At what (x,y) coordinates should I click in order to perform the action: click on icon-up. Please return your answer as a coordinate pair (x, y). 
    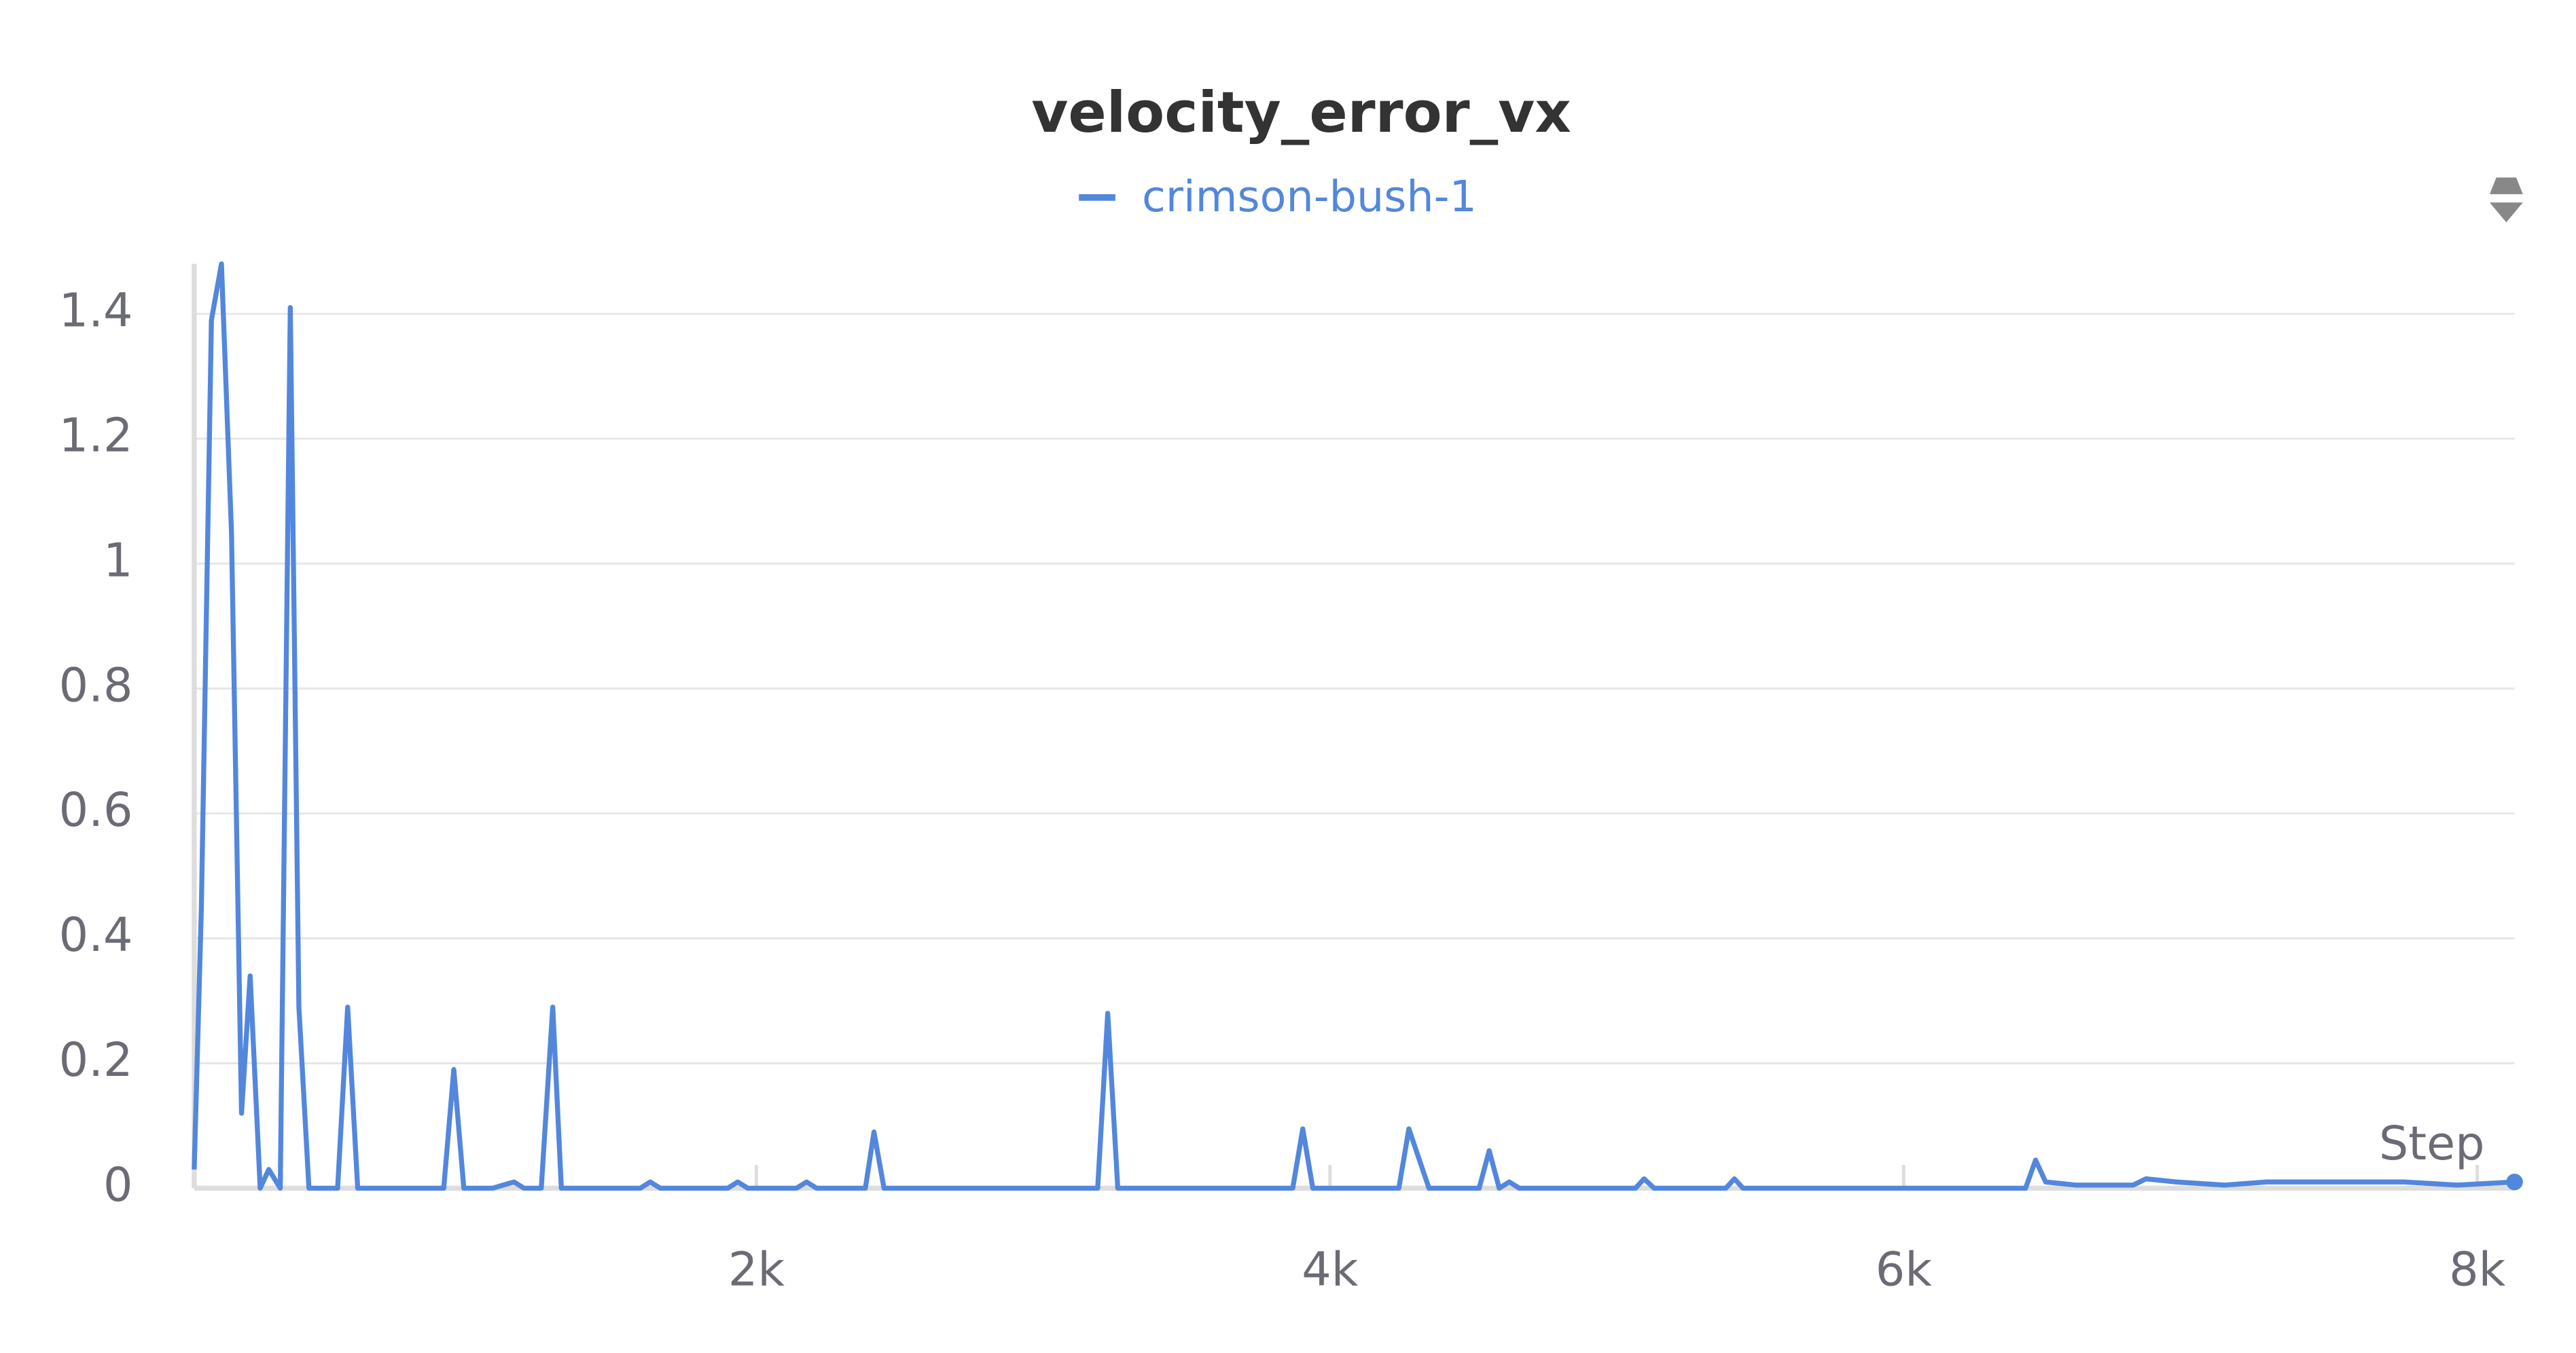
    Looking at the image, I should click on (2506, 185).